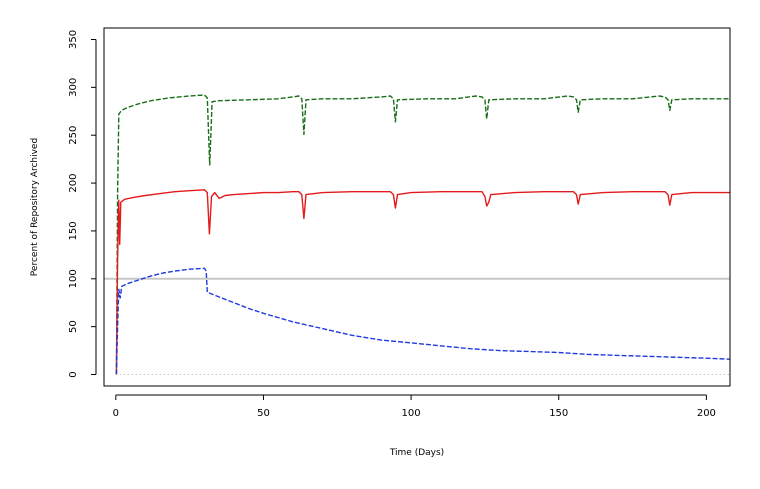 The width and height of the screenshot is (760, 489). What do you see at coordinates (73, 374) in the screenshot?
I see `y-tick-label: 0` at bounding box center [73, 374].